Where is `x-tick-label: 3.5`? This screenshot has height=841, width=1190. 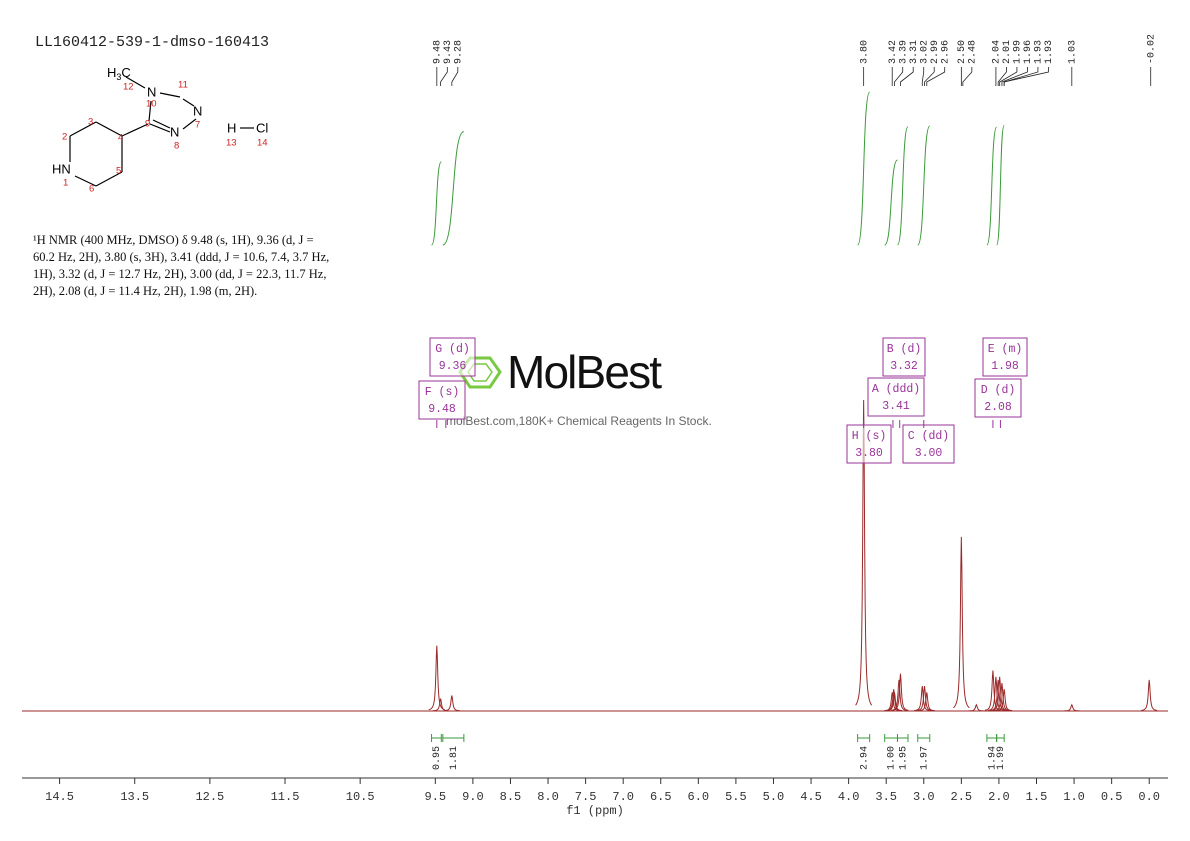 x-tick-label: 3.5 is located at coordinates (886, 797).